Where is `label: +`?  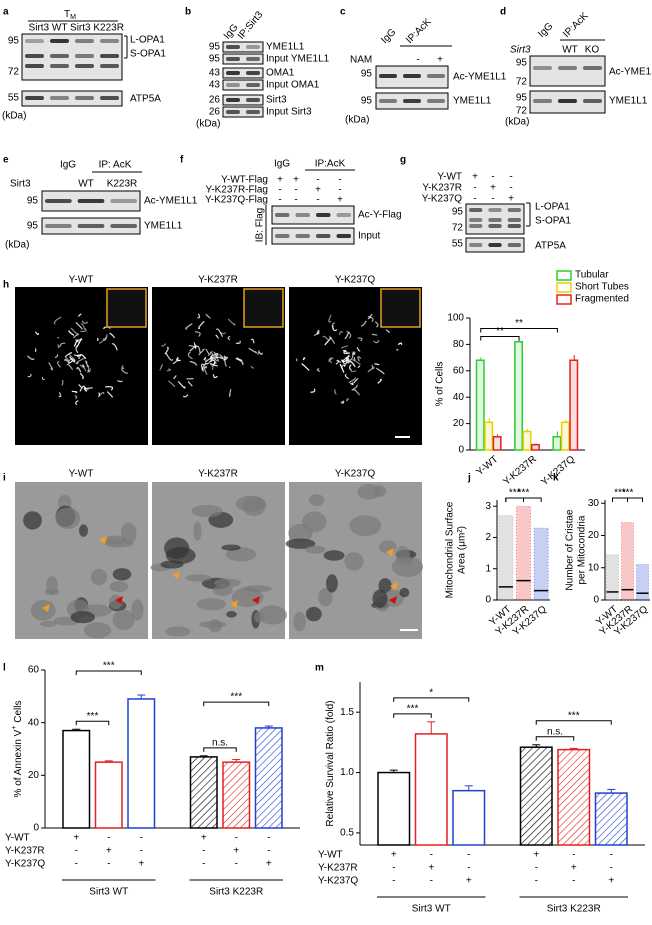 label: + is located at coordinates (440, 60).